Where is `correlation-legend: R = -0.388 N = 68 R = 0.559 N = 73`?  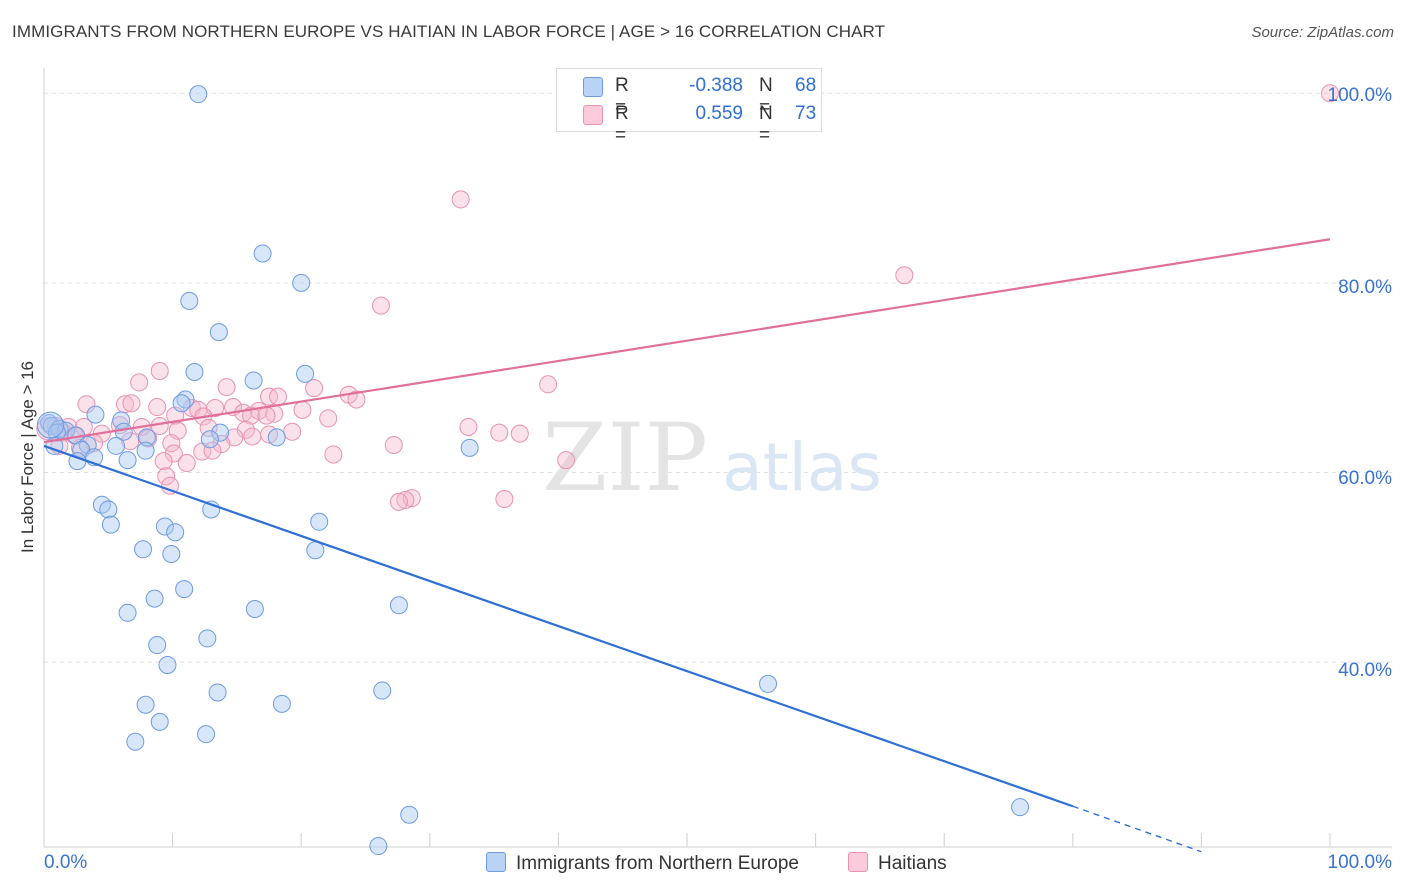 correlation-legend: R = -0.388 N = 68 R = 0.559 N = 73 is located at coordinates (689, 107).